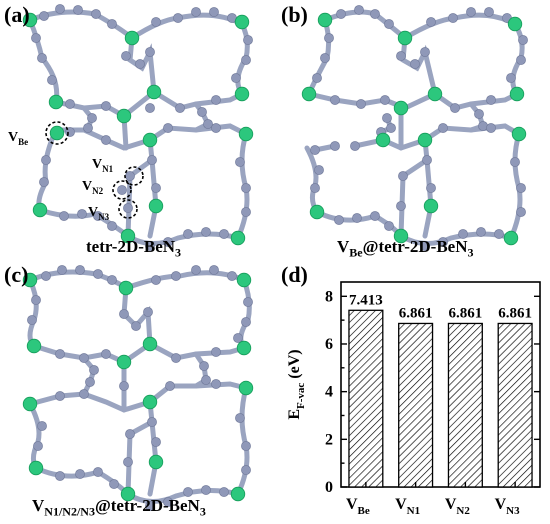  Describe the element at coordinates (329, 439) in the screenshot. I see `y-tick-label: 2` at that location.